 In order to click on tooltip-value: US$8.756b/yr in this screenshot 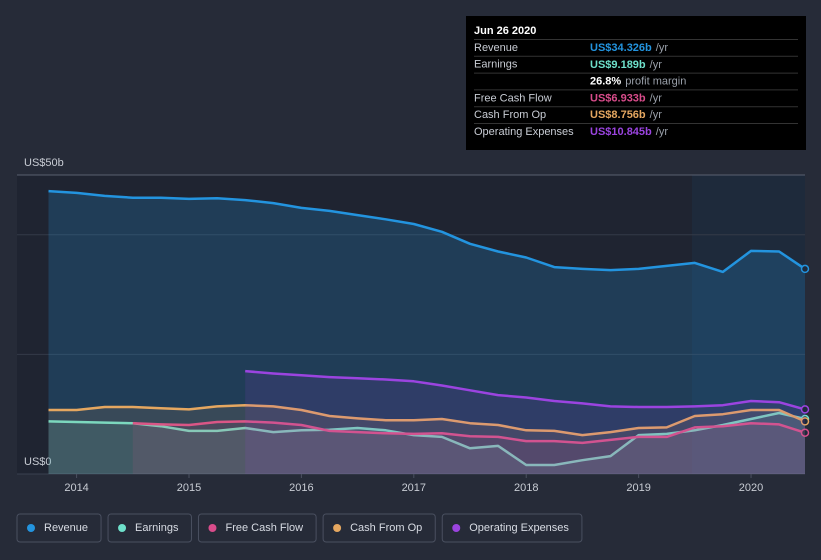, I will do `click(626, 115)`.